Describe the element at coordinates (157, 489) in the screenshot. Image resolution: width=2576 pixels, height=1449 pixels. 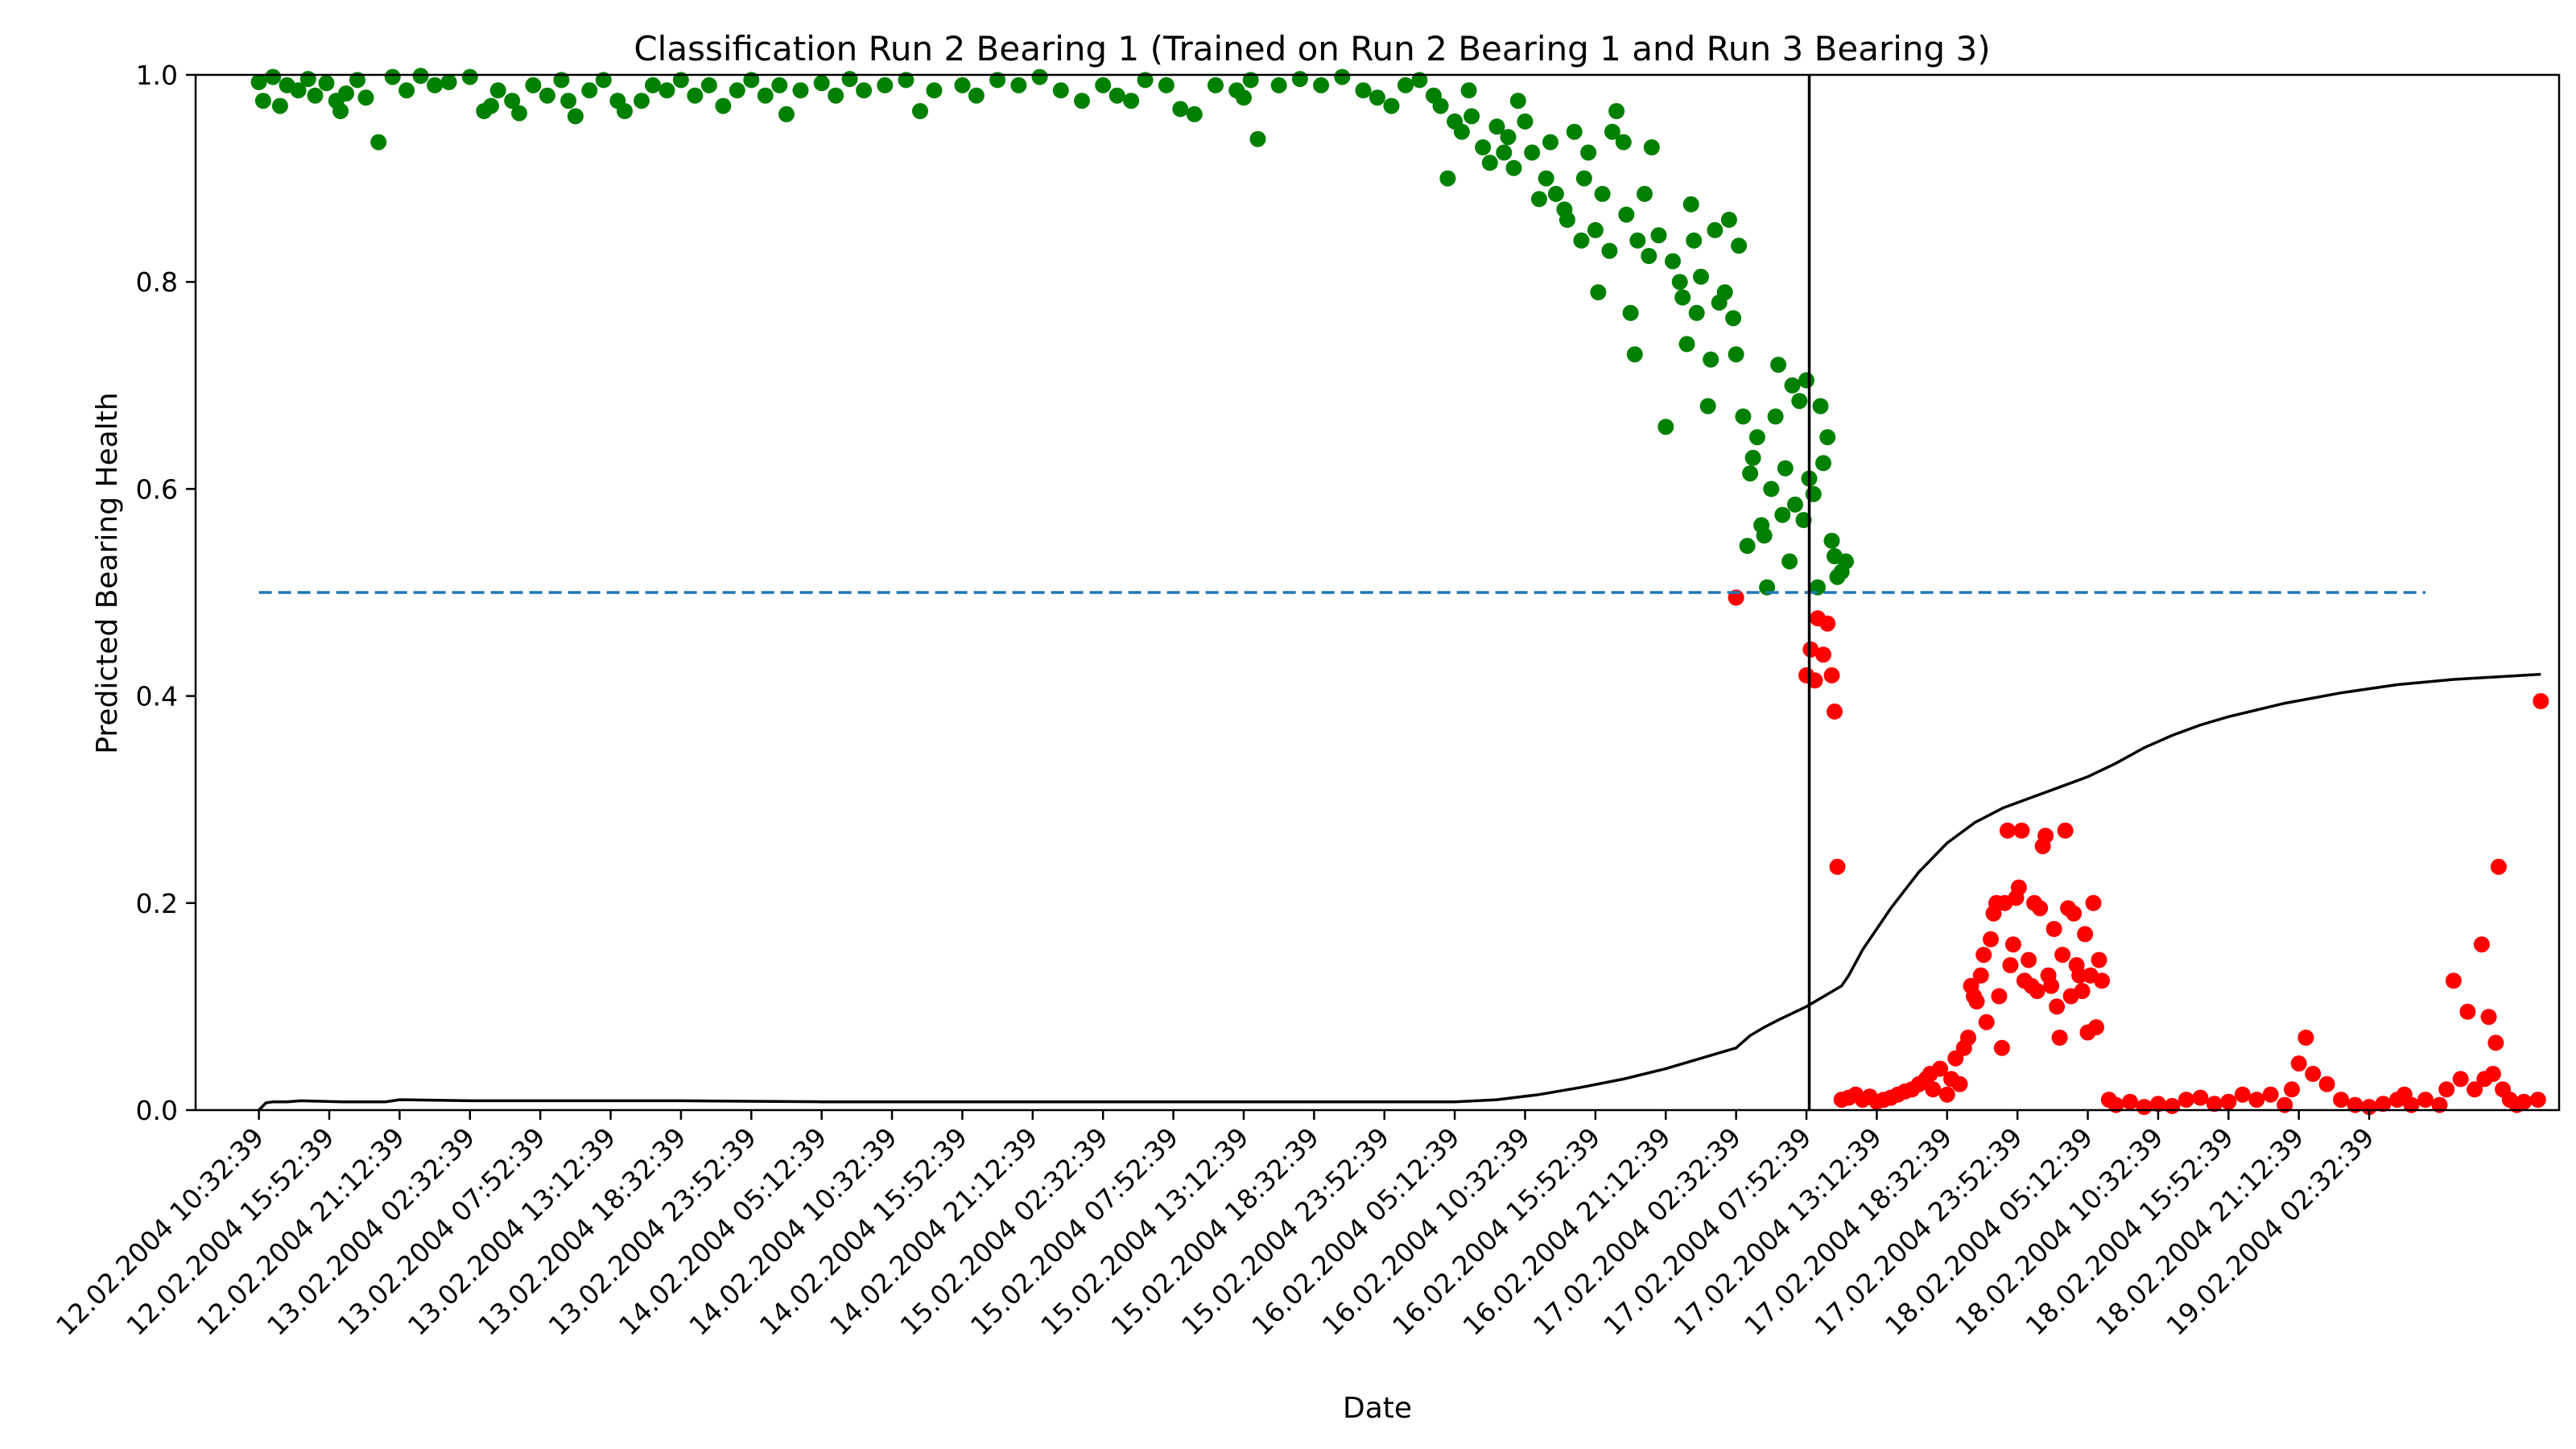
I see `y-tick-label: 0.6` at that location.